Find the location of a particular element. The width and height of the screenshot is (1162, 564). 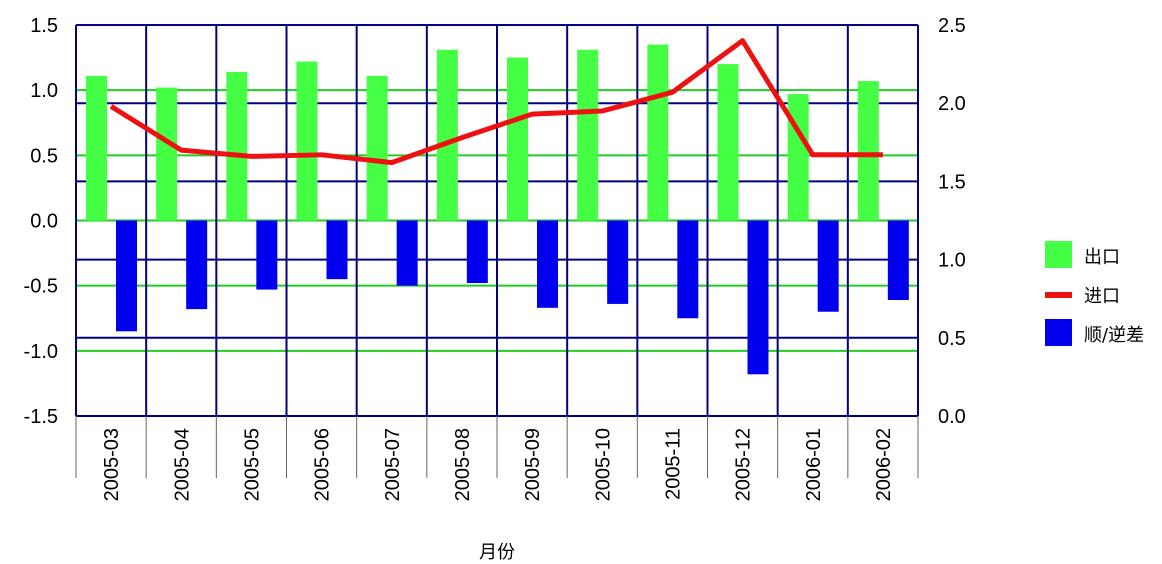

y-tick-label-right: 0.0 is located at coordinates (952, 417).